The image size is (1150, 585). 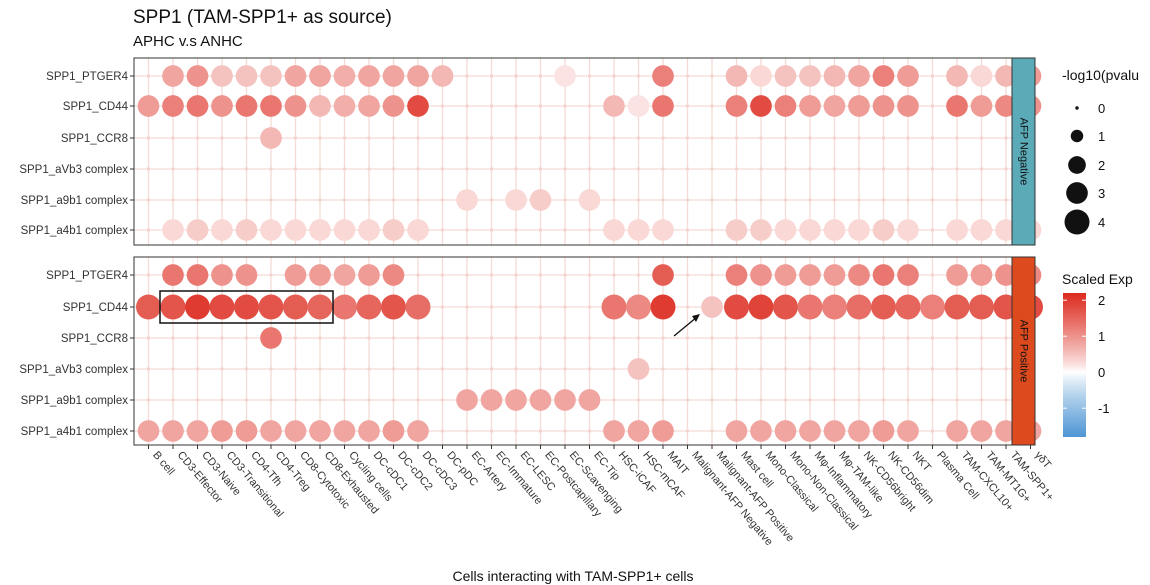 I want to click on y-tick-label: SPP1_CD44, so click(x=96, y=308).